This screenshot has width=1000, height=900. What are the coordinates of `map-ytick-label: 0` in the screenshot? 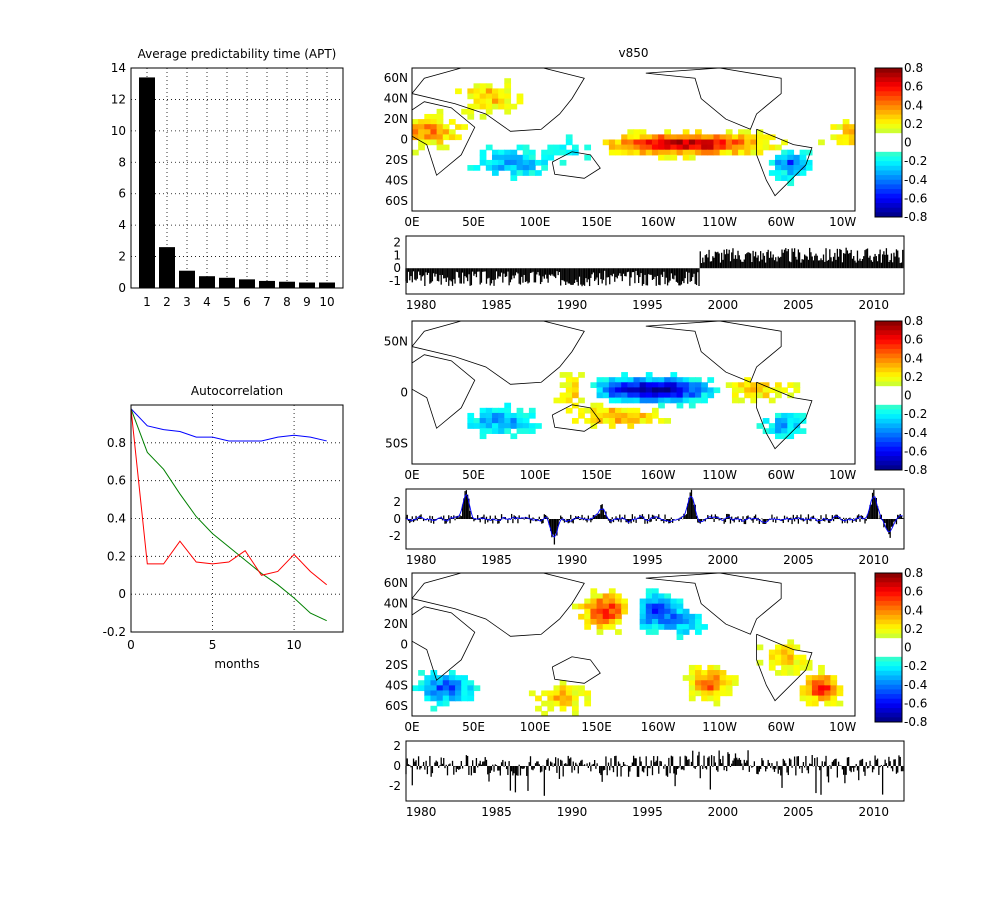 It's located at (404, 645).